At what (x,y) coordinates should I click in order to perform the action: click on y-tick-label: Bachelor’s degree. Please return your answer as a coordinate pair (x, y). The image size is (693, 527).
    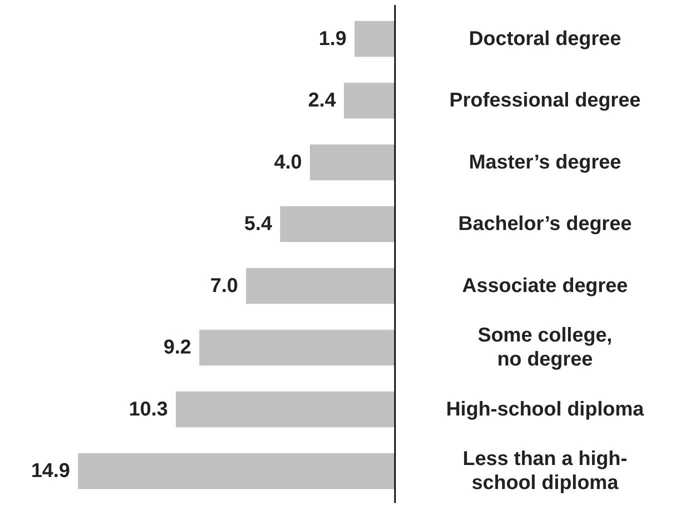
    Looking at the image, I should click on (545, 224).